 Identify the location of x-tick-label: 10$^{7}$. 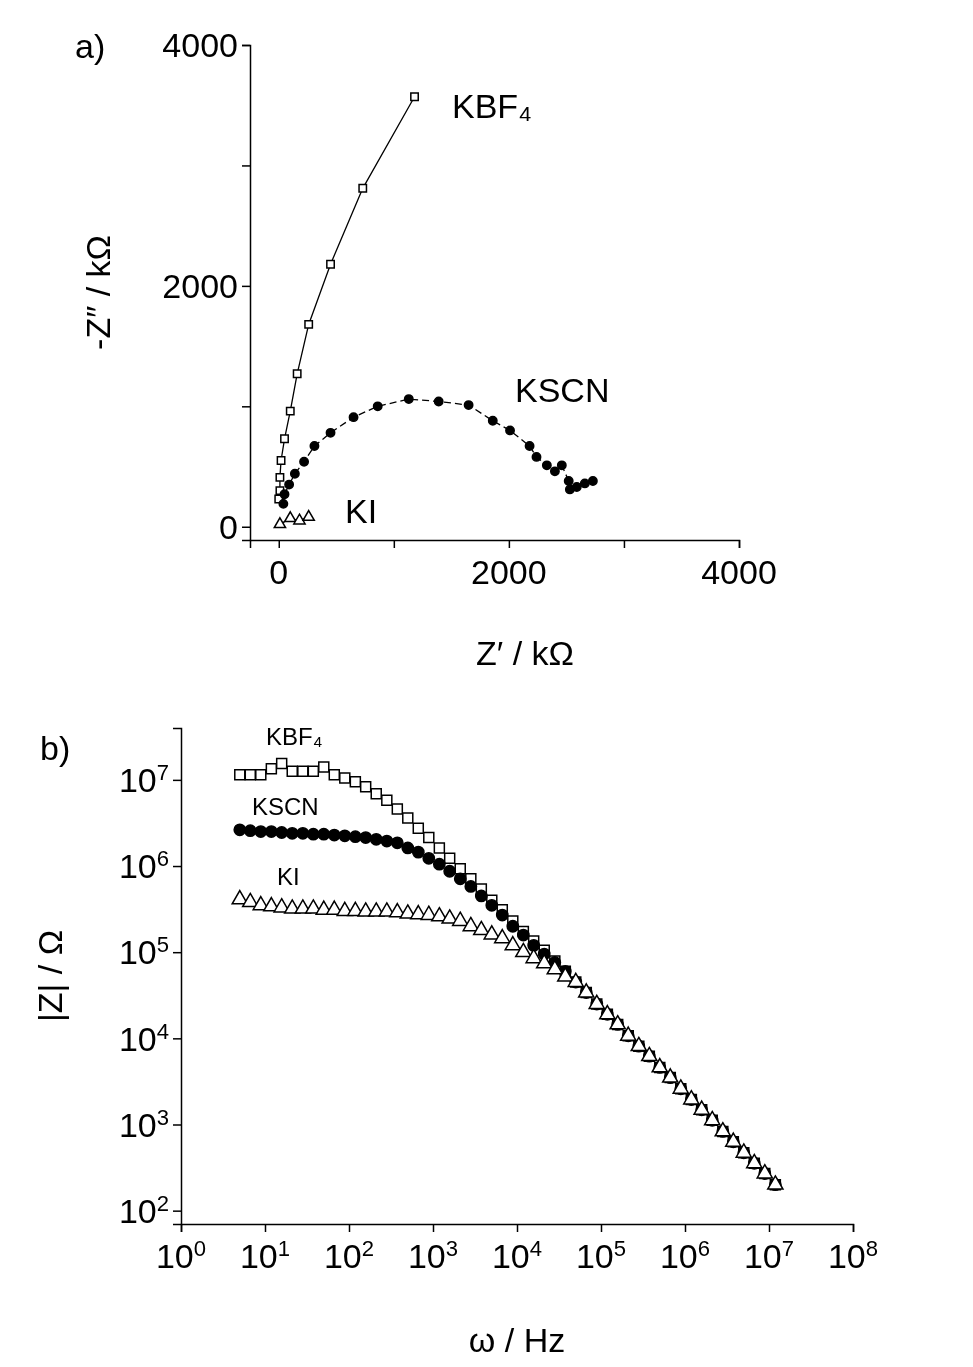
(769, 1255).